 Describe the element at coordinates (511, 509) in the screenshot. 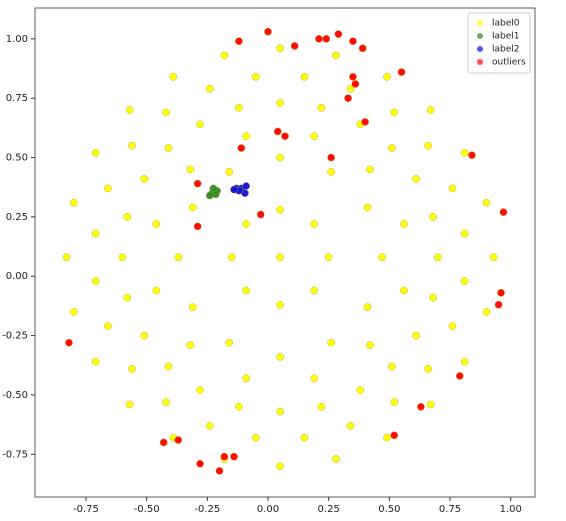

I see `x-tick-label: 1.00` at that location.